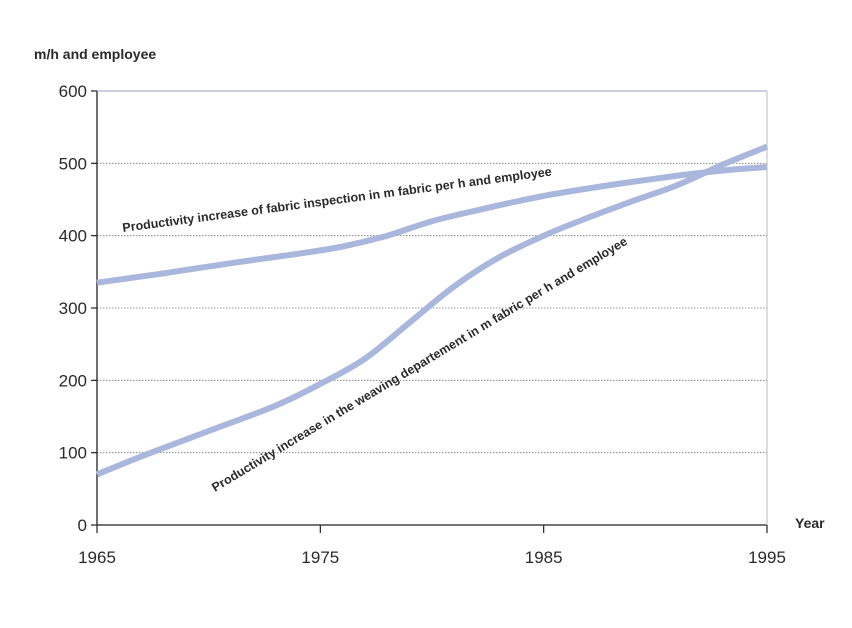 The image size is (852, 628). I want to click on x-tick-label-1965: 1965, so click(97, 557).